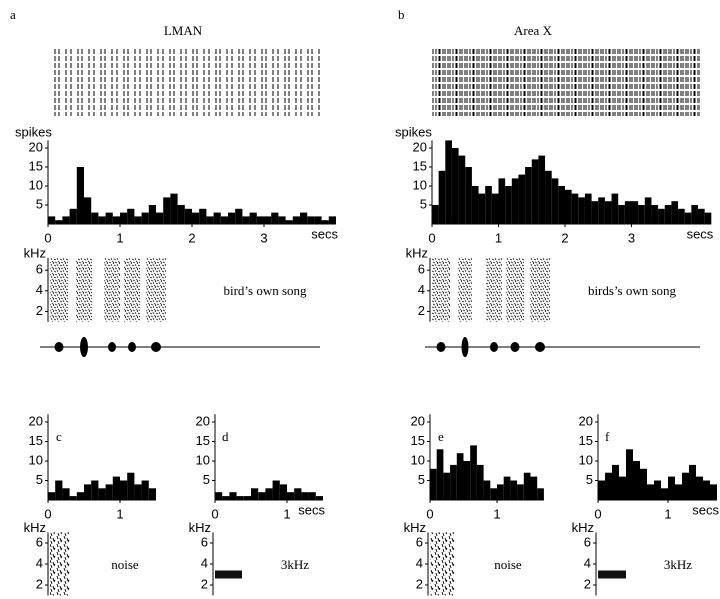  What do you see at coordinates (421, 479) in the screenshot?
I see `y-tick-label: 5` at bounding box center [421, 479].